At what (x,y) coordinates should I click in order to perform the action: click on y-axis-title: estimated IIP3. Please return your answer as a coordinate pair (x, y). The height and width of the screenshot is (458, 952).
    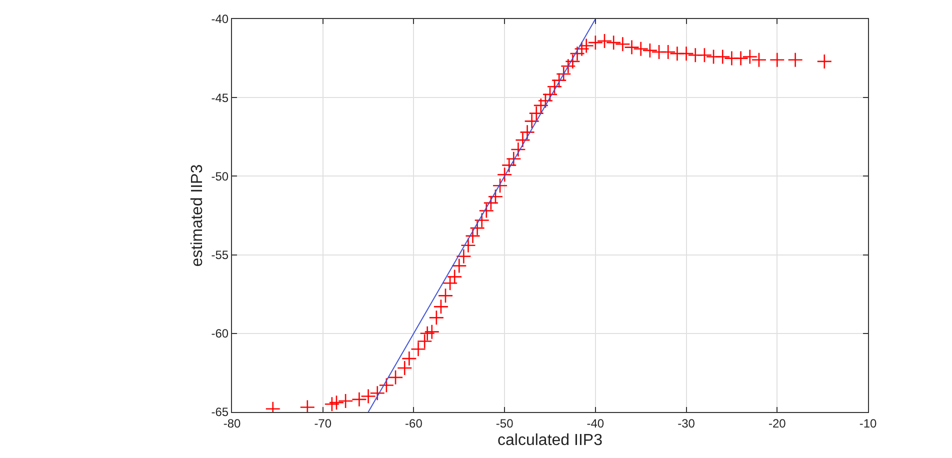
    Looking at the image, I should click on (197, 215).